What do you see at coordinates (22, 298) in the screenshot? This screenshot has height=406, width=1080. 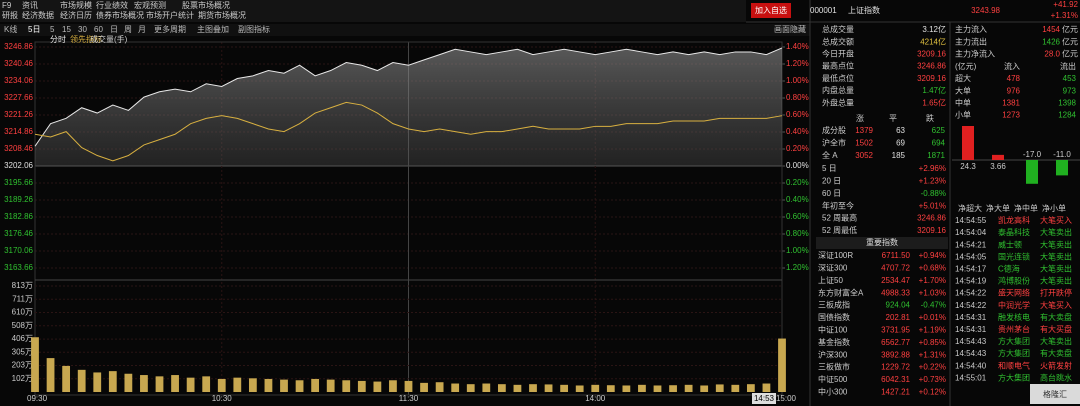 I see `y-tick-label: 711万` at bounding box center [22, 298].